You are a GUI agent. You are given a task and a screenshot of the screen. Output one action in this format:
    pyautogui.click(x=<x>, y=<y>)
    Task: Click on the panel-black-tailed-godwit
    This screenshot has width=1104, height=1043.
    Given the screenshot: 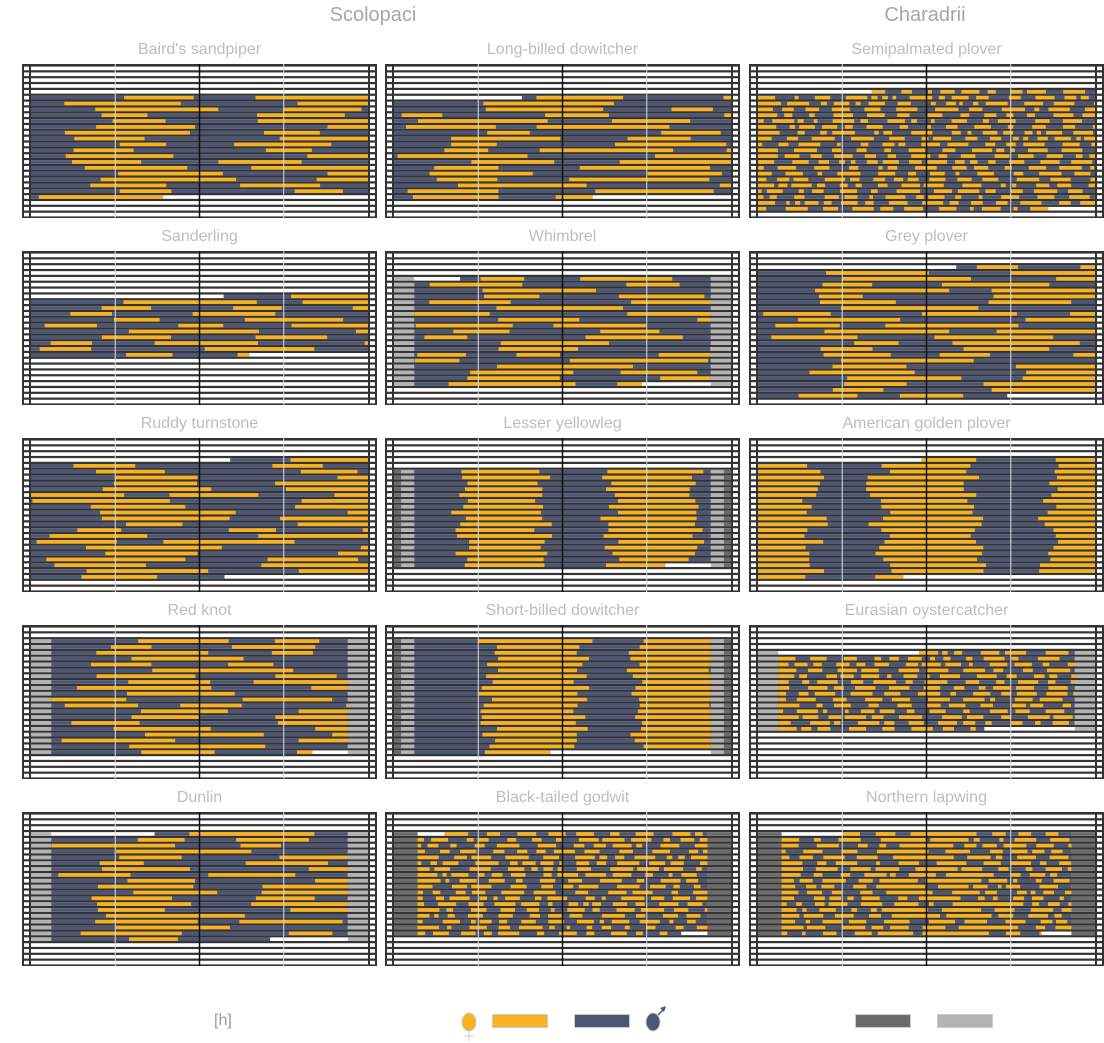 What is the action you would take?
    pyautogui.click(x=562, y=889)
    